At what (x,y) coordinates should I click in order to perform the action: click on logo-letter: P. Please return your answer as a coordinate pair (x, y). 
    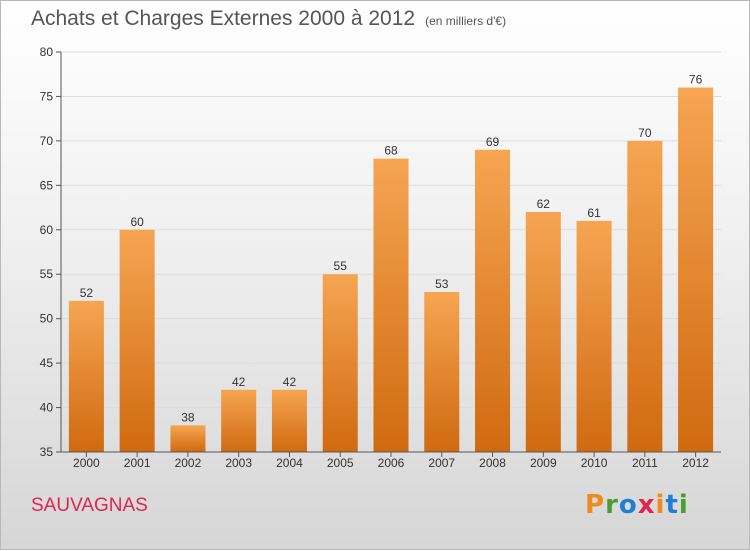
    Looking at the image, I should click on (595, 505).